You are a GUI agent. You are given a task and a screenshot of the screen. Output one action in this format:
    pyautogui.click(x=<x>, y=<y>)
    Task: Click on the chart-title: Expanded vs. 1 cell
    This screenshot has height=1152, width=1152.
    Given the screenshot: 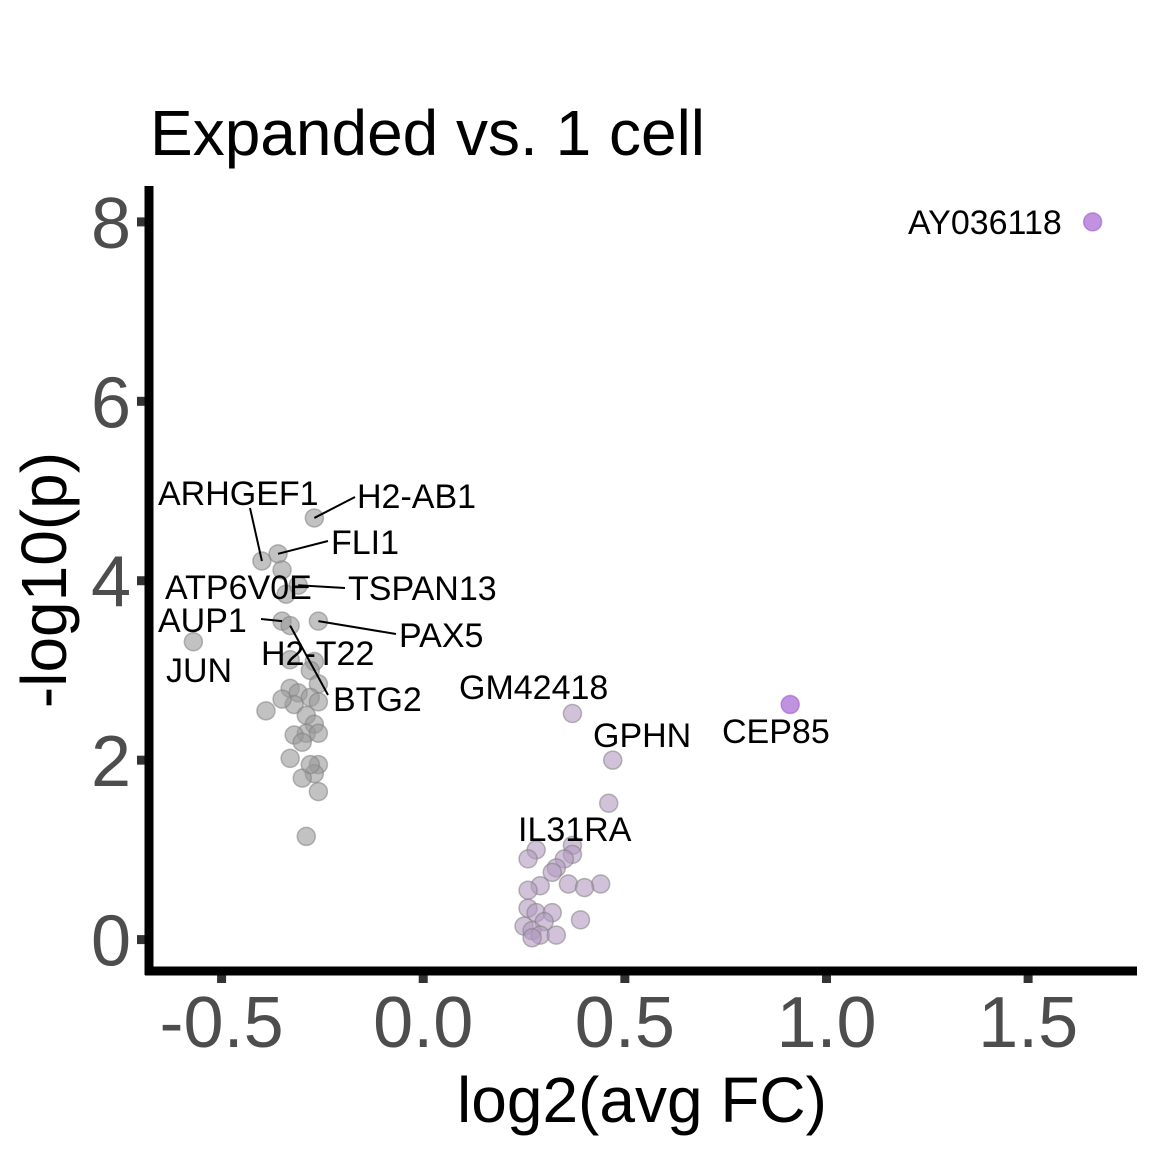 What is the action you would take?
    pyautogui.click(x=427, y=133)
    